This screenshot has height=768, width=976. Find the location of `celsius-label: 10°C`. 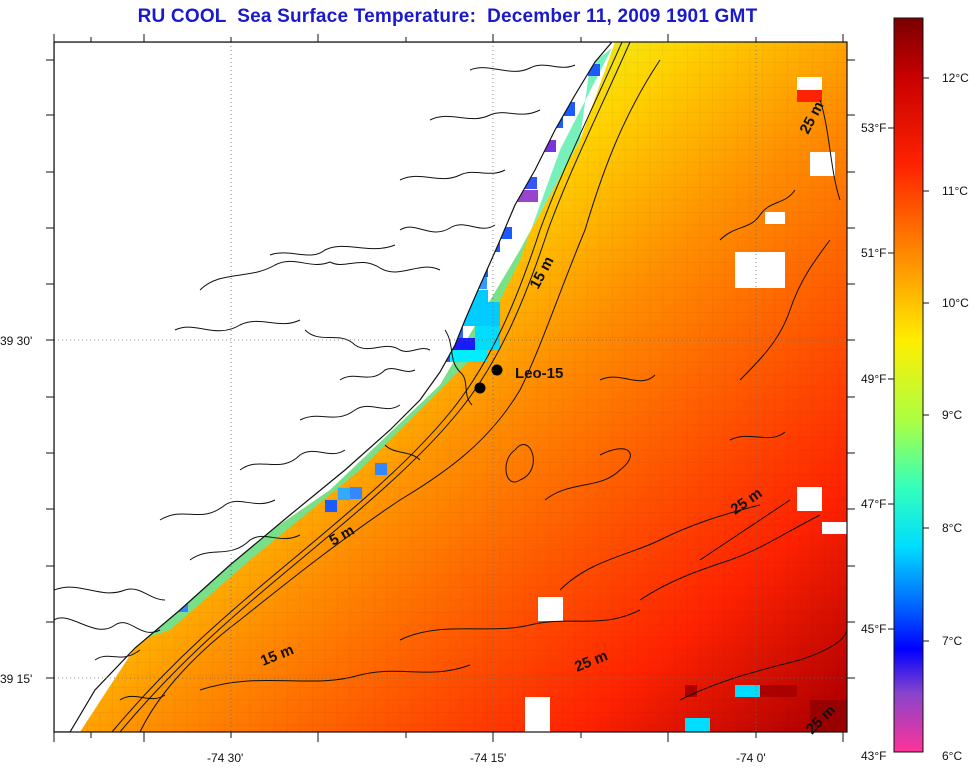

celsius-label: 10°C is located at coordinates (955, 303).